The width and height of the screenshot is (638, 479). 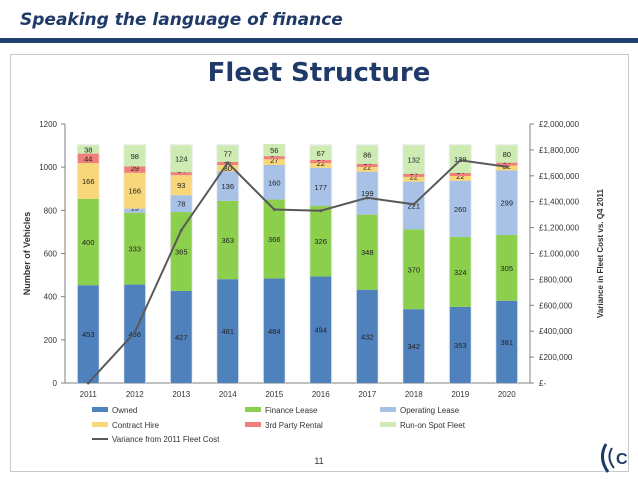 I want to click on x-tick-label: 2018, so click(x=414, y=394).